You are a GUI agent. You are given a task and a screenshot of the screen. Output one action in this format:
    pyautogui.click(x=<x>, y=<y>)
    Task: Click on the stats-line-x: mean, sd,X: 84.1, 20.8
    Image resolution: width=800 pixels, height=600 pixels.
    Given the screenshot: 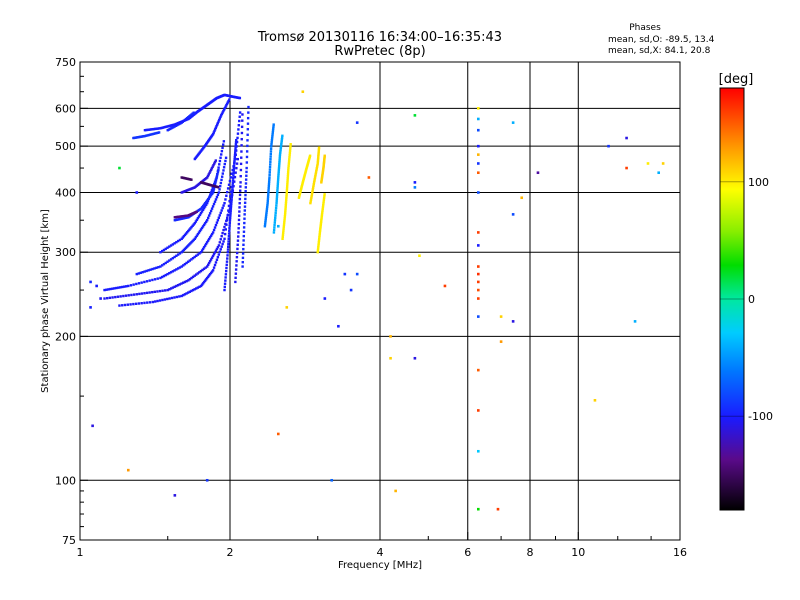 What is the action you would take?
    pyautogui.click(x=659, y=51)
    